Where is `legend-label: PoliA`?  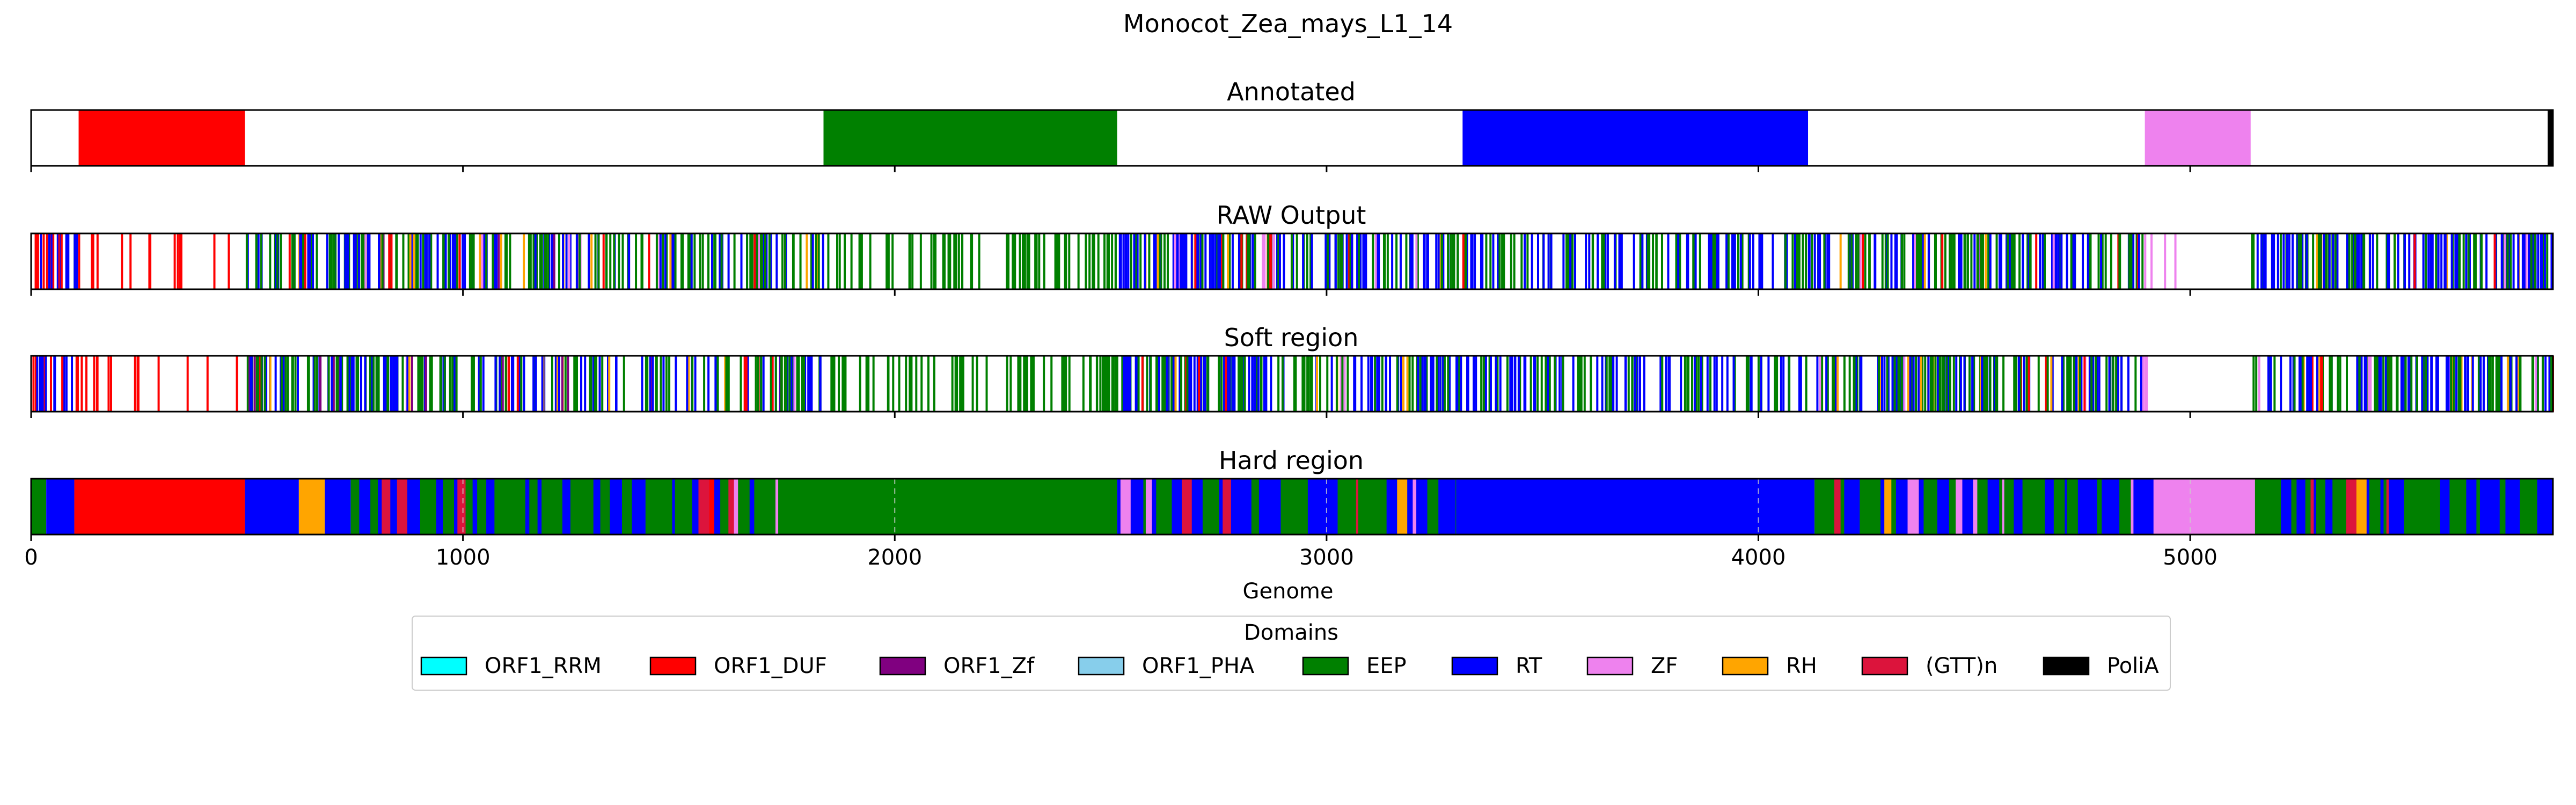 legend-label: PoliA is located at coordinates (2133, 666).